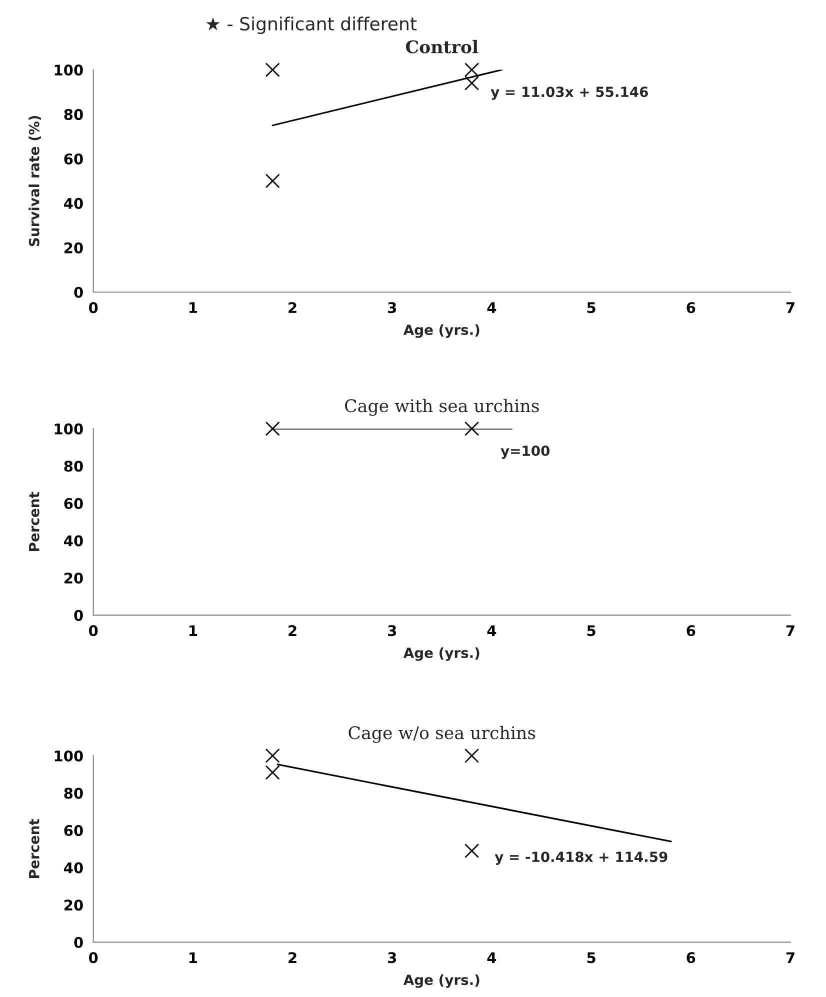 Image resolution: width=826 pixels, height=997 pixels. What do you see at coordinates (442, 734) in the screenshot?
I see `chart-title: Cage w/o sea urchins` at bounding box center [442, 734].